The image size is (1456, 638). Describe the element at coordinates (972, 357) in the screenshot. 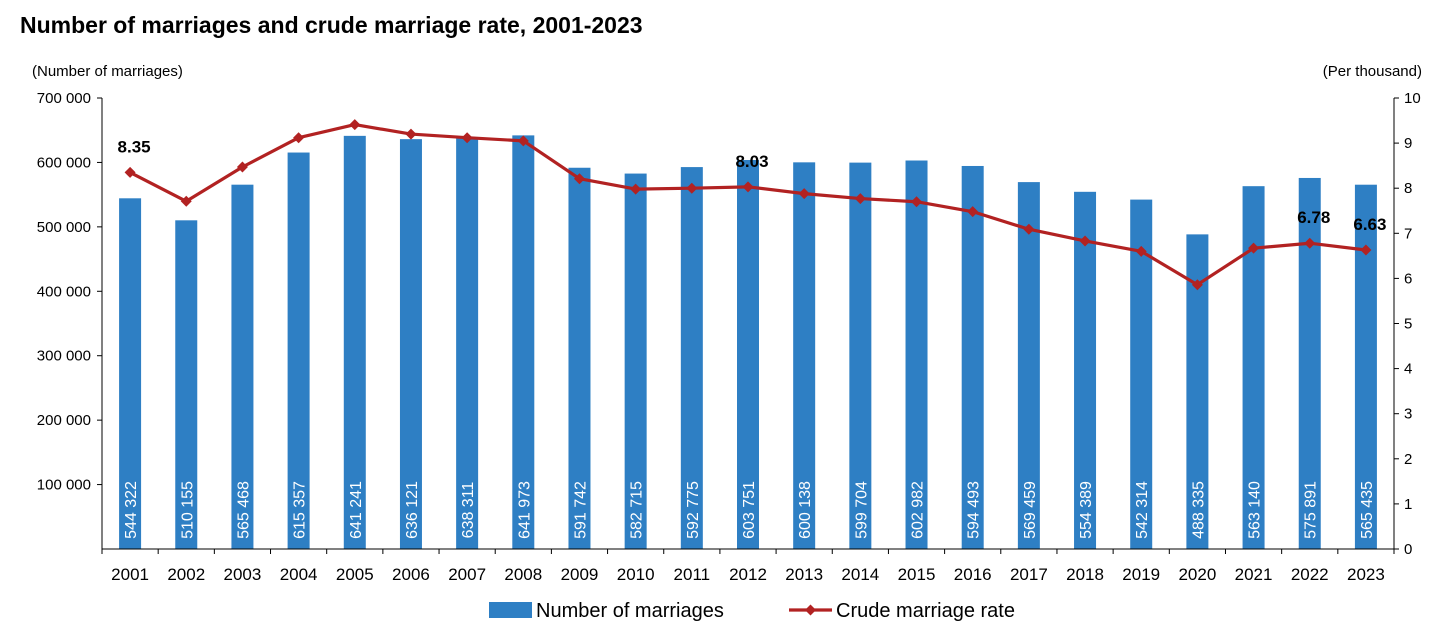

I see `bar-2016` at that location.